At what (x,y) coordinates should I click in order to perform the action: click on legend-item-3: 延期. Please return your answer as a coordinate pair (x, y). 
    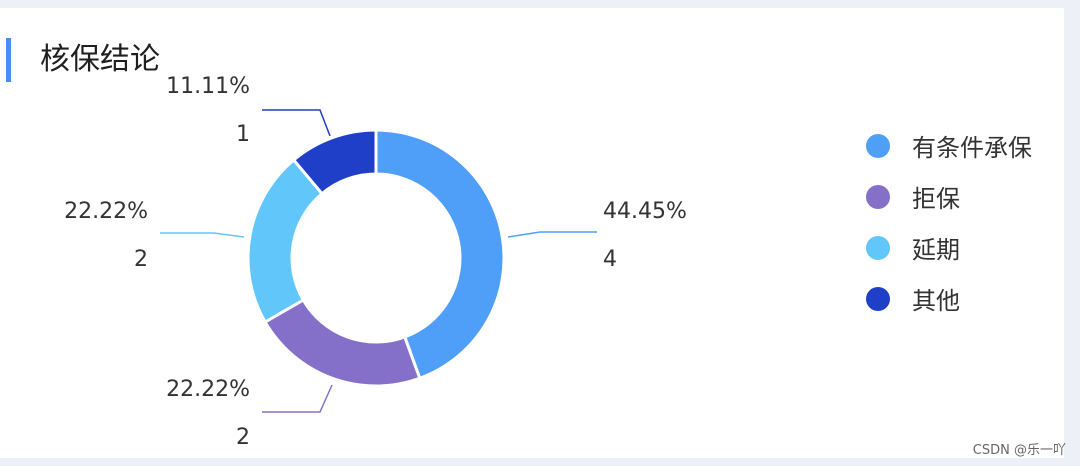
    Looking at the image, I should click on (949, 247).